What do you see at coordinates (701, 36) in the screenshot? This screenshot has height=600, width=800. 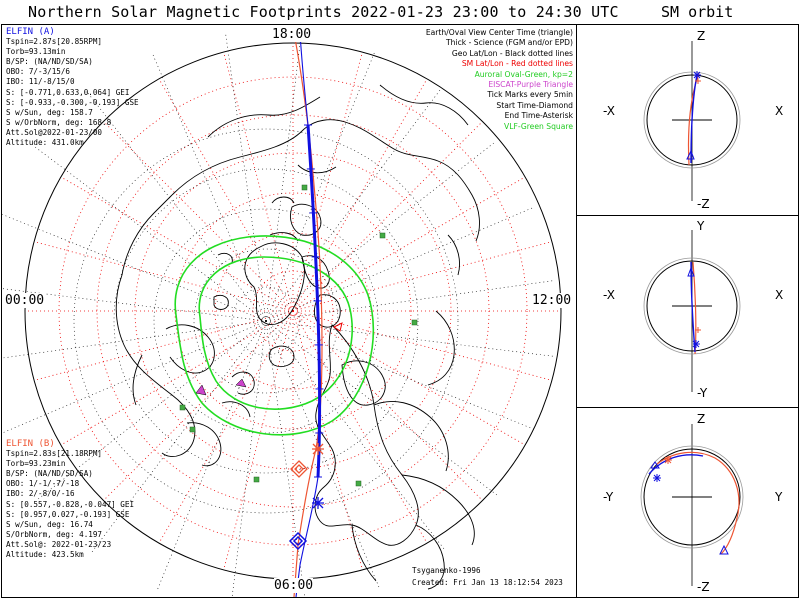 I see `orbit-panel-xz-top-label: Z` at bounding box center [701, 36].